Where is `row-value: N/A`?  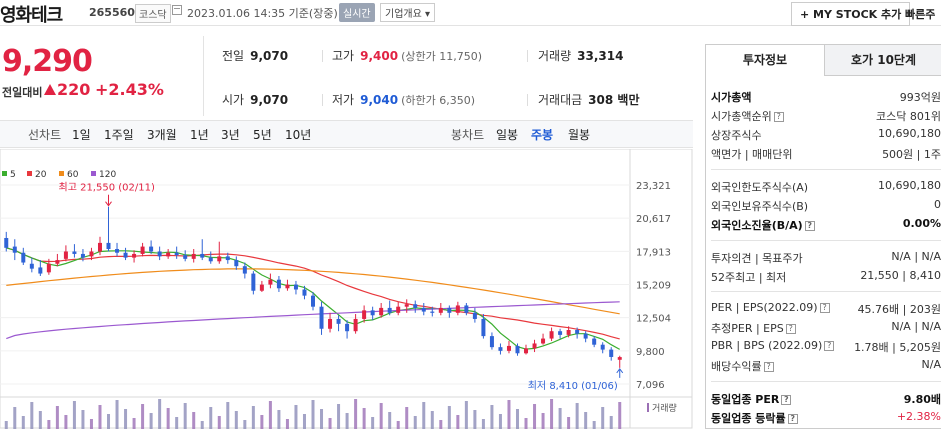 row-value: N/A is located at coordinates (931, 364).